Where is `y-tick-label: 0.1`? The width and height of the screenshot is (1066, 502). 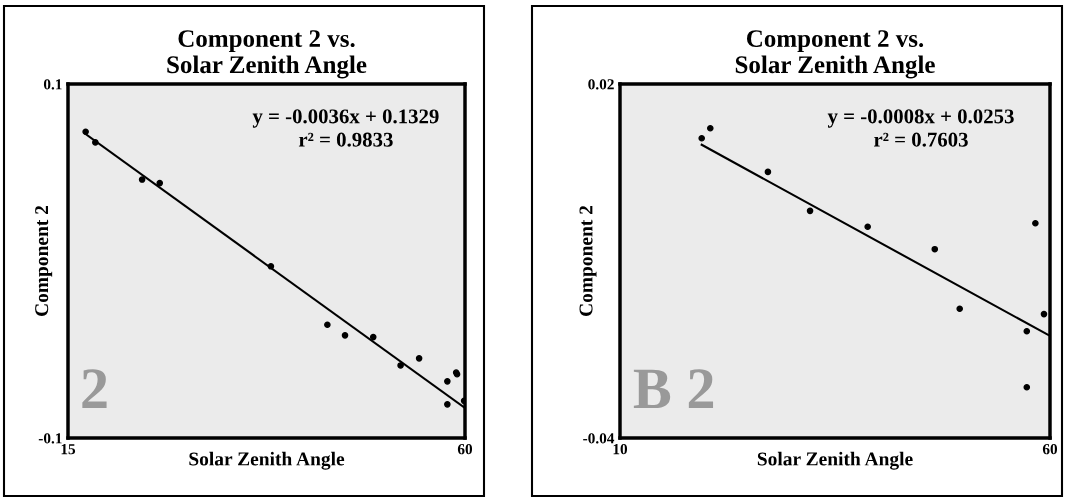 y-tick-label: 0.1 is located at coordinates (52, 84).